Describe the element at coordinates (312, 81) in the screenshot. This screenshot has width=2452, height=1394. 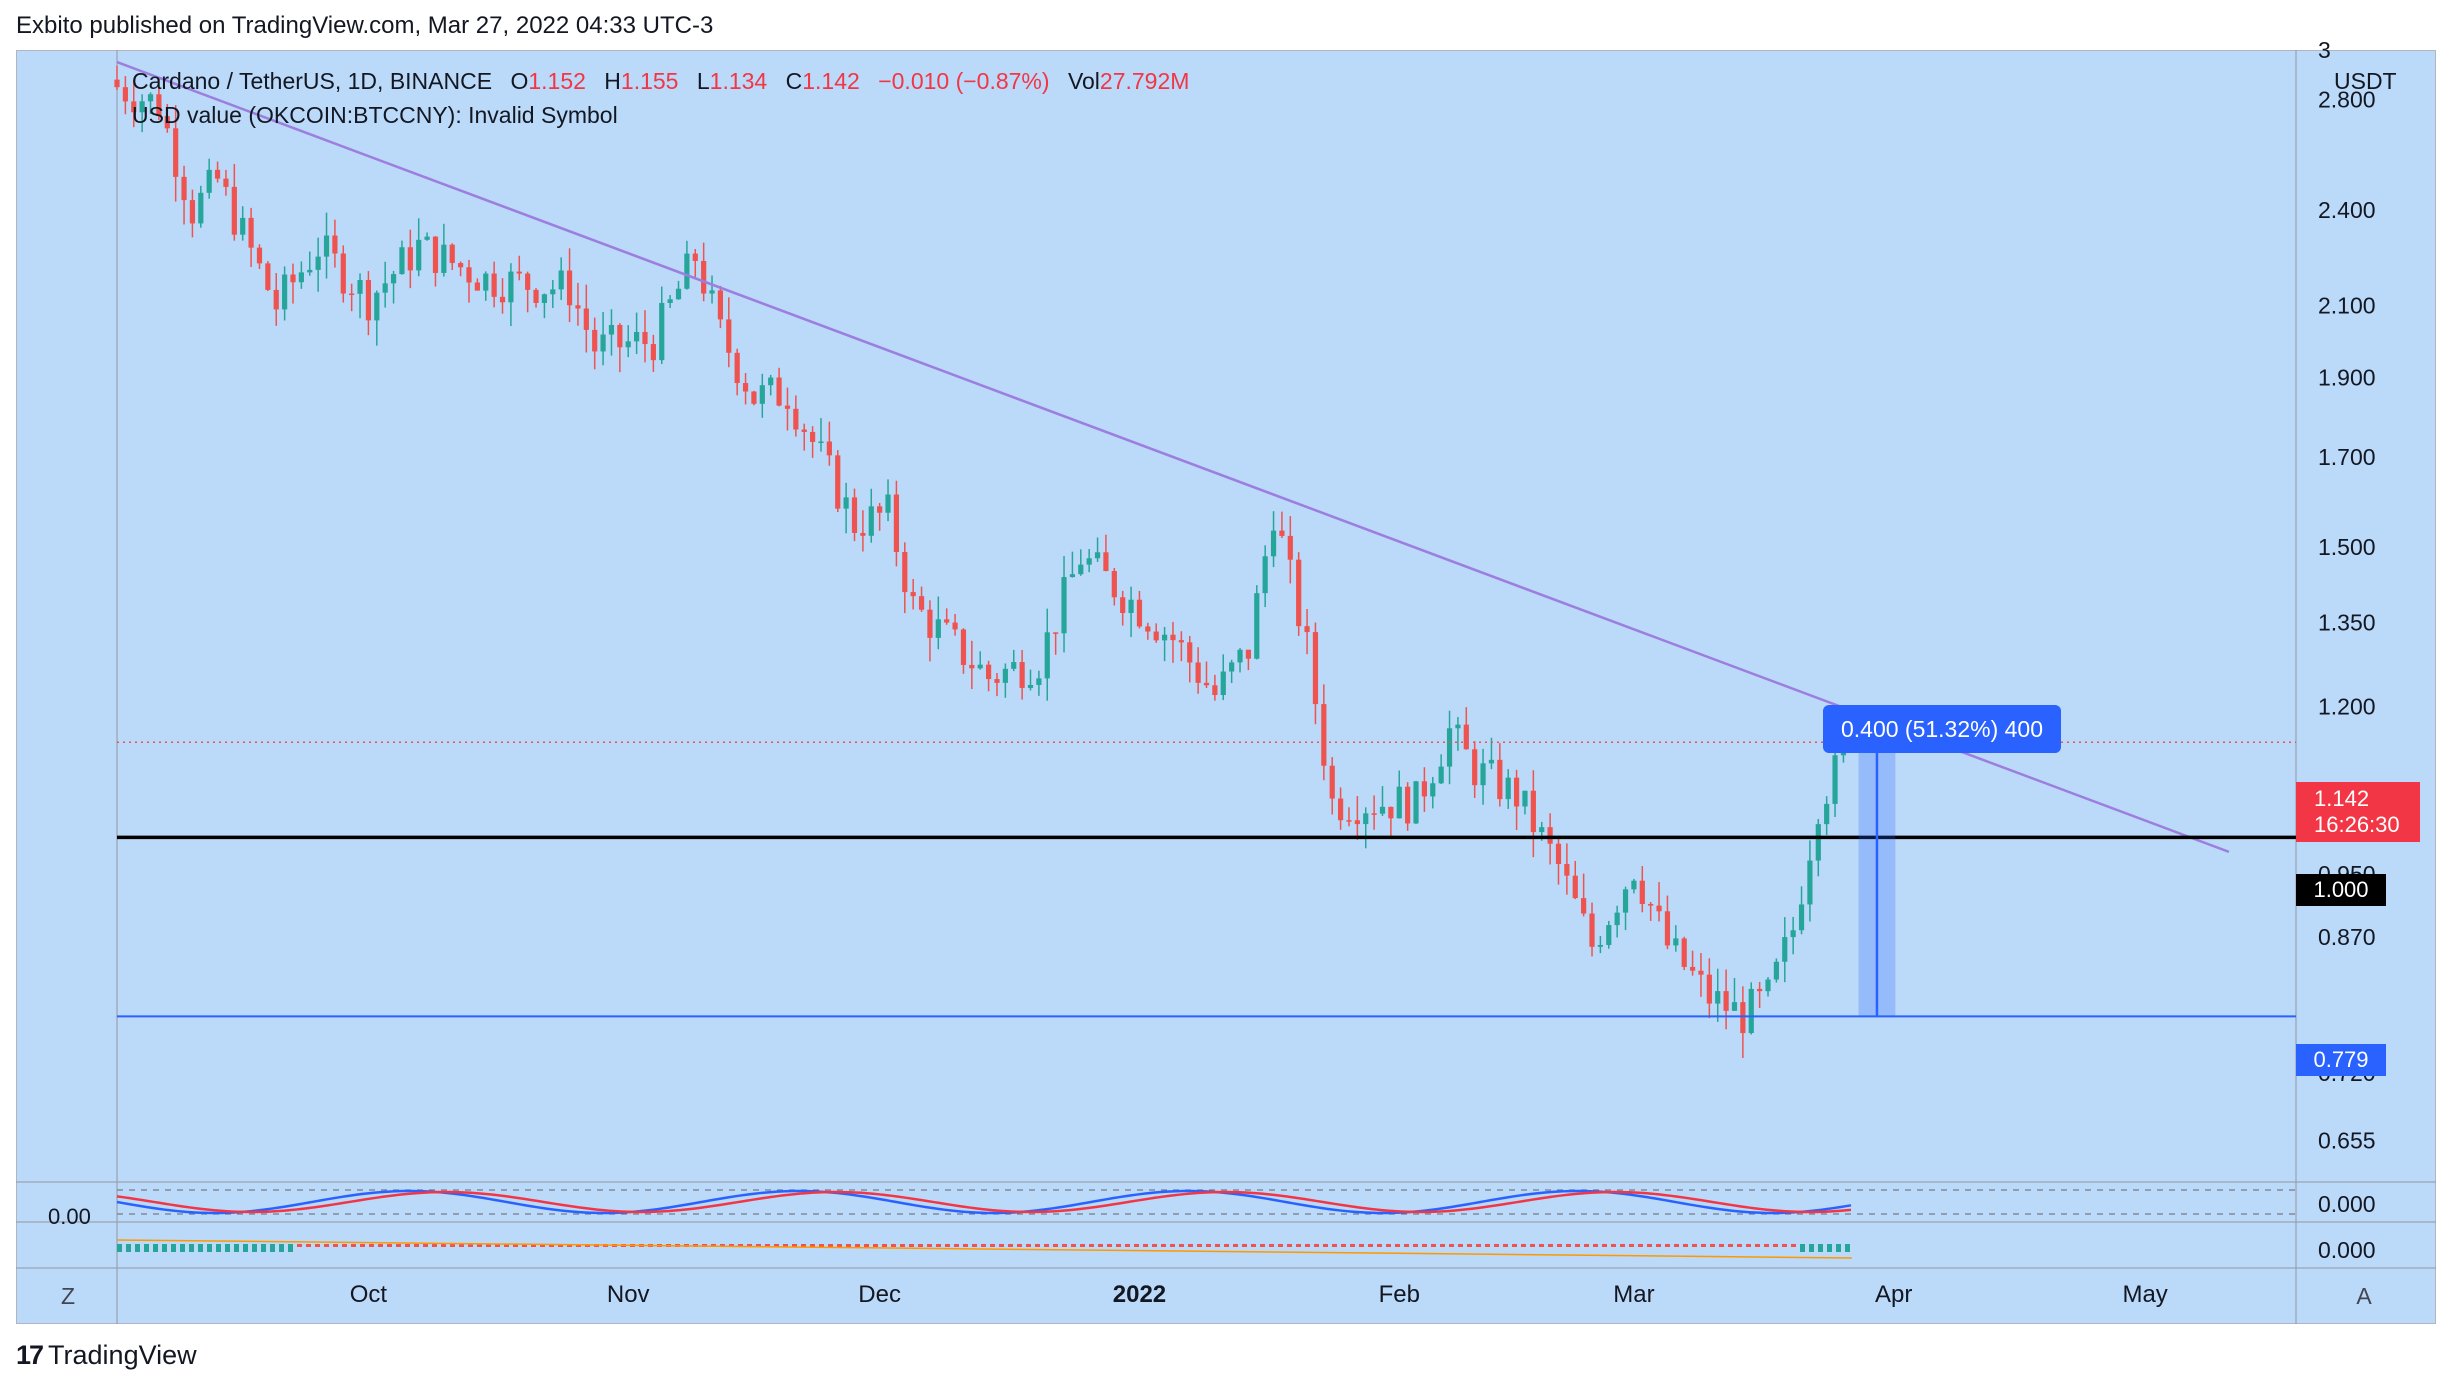
I see `legend-symbol: Cardano / TetherUS, 1D, BINANCE` at that location.